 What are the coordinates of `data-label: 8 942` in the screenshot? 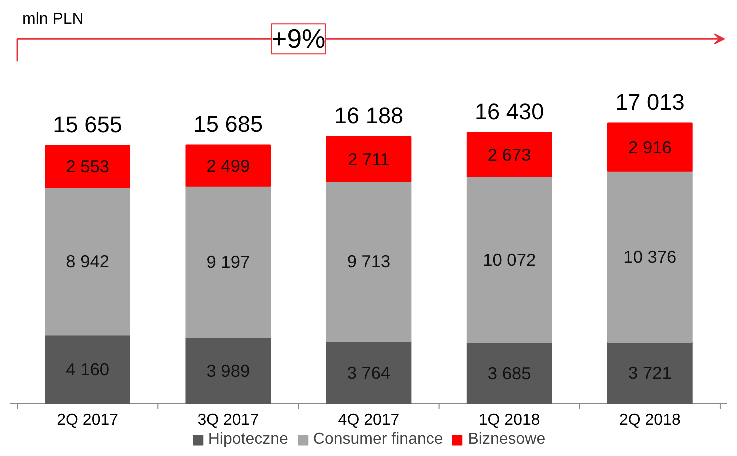 It's located at (88, 262).